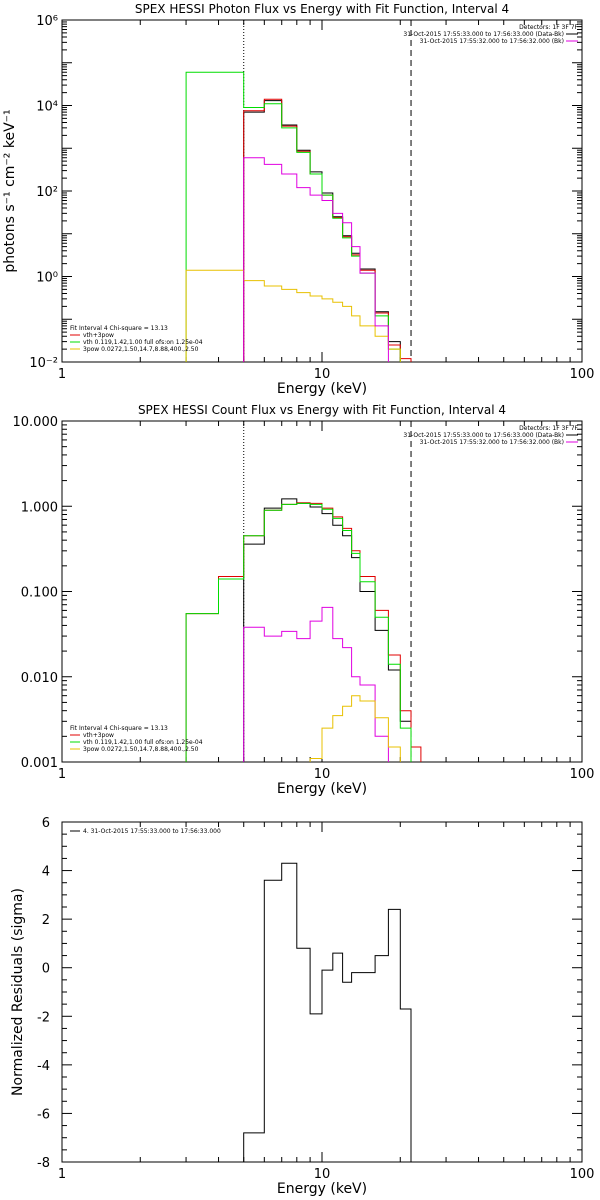 The width and height of the screenshot is (600, 1200). Describe the element at coordinates (47, 21) in the screenshot. I see `y-tick-label: 10⁶` at that location.